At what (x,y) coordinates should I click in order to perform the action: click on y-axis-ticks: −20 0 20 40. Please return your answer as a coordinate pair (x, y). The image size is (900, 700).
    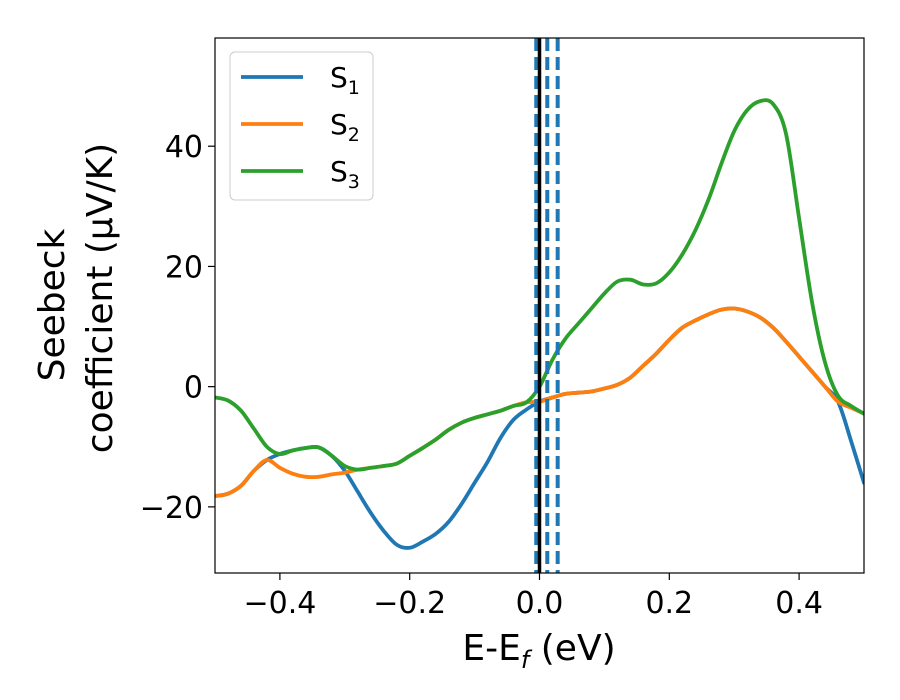
    Looking at the image, I should click on (177, 328).